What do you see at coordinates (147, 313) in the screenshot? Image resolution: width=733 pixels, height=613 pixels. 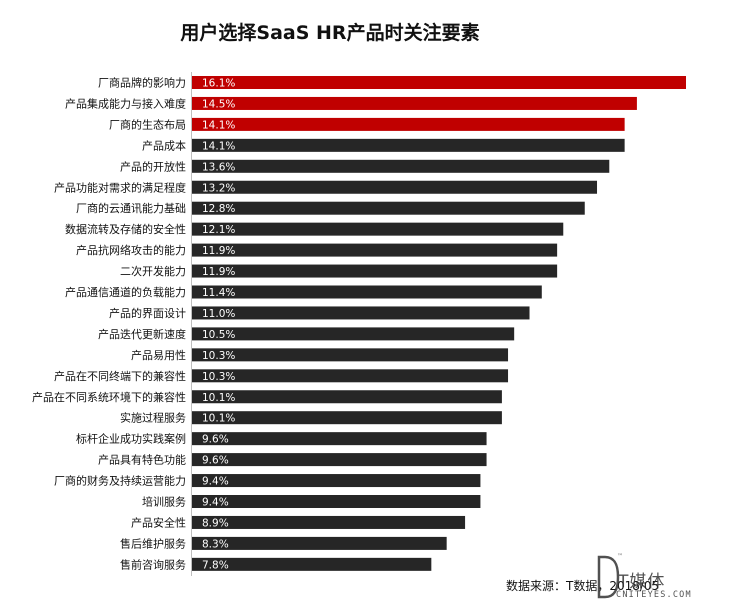 I see `category-label: 产品的界面设计` at bounding box center [147, 313].